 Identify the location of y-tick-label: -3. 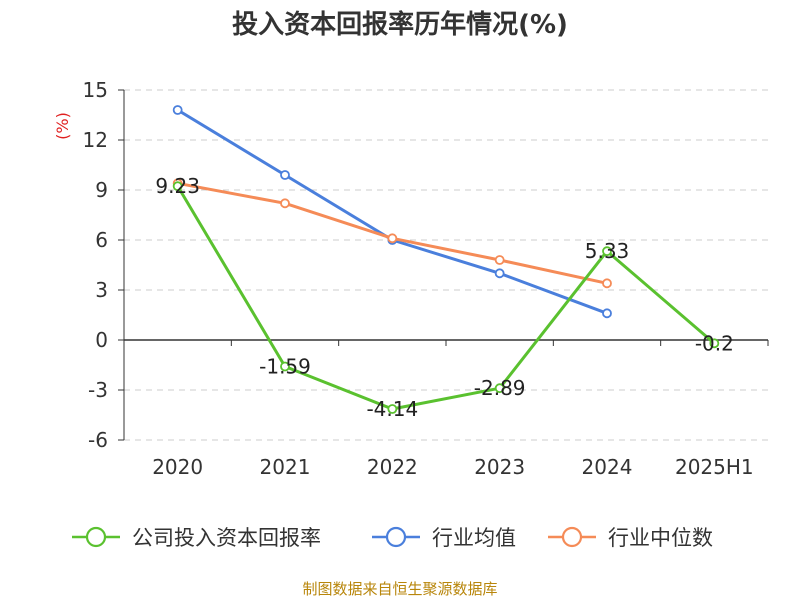
(98, 390).